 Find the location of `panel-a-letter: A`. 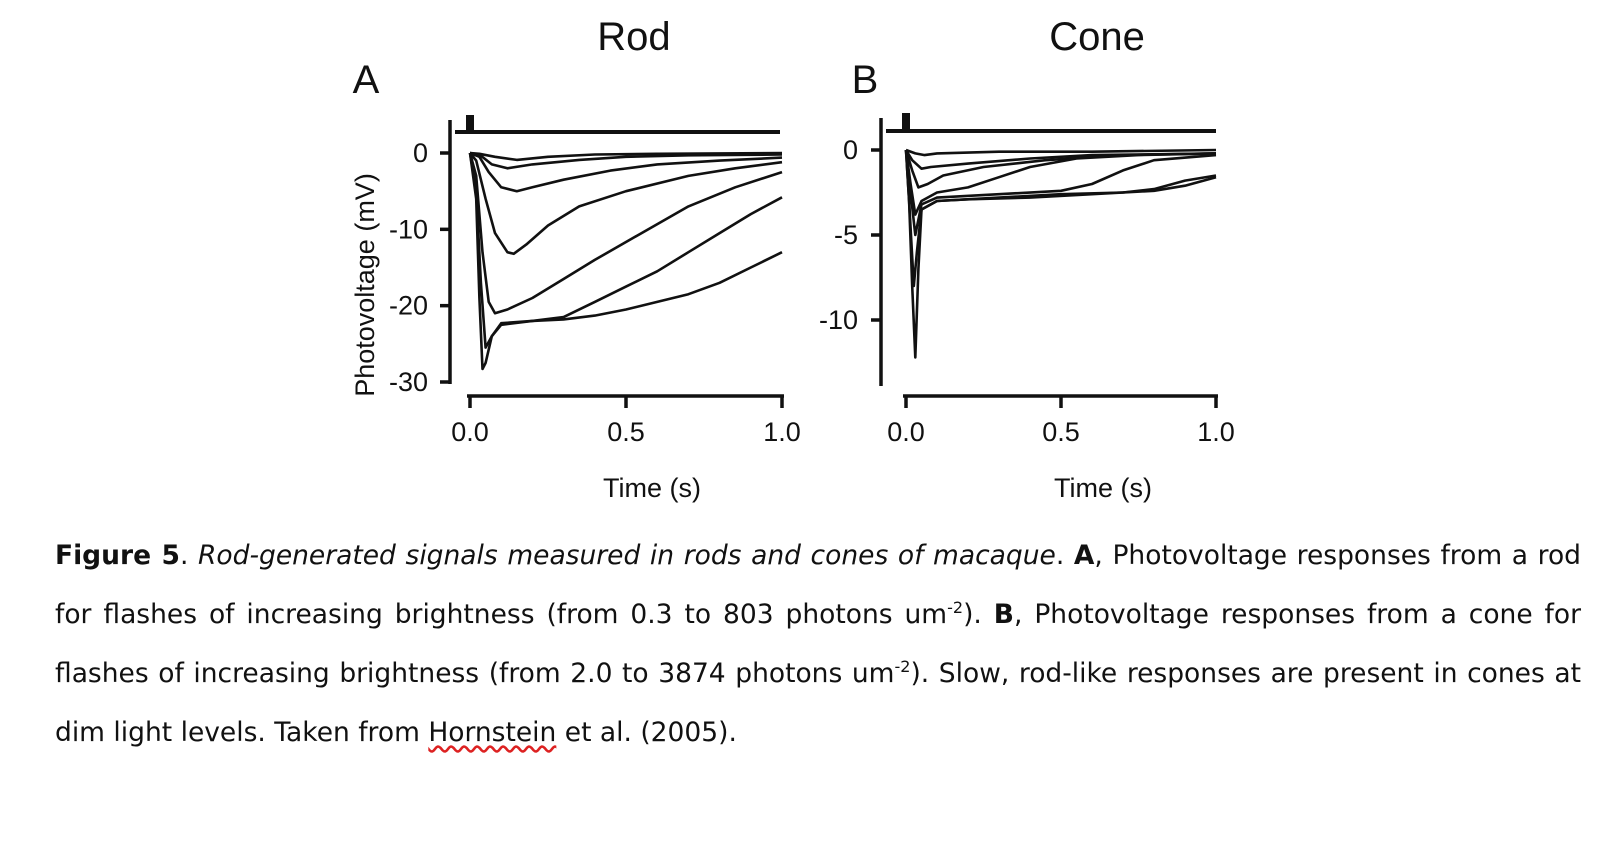

panel-a-letter: A is located at coordinates (366, 80).